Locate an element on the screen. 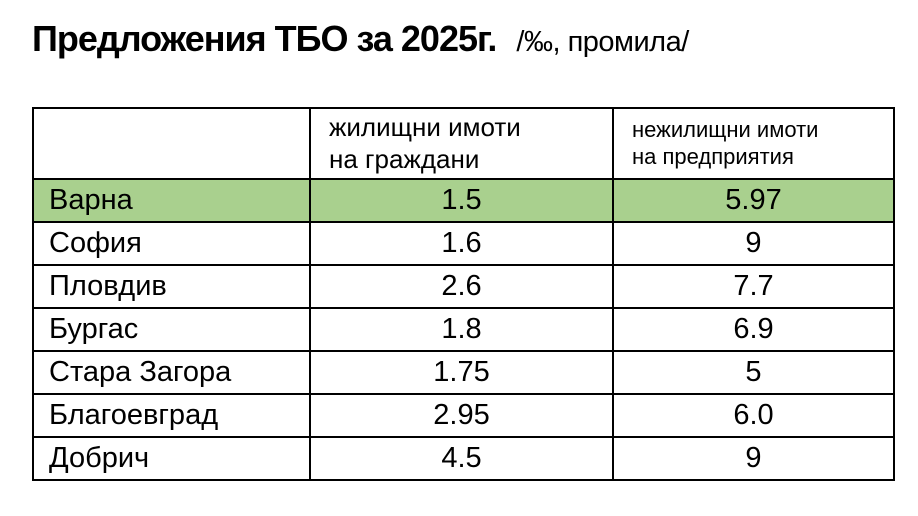 This screenshot has width=918, height=516. table-row-sofia: София 1.6 9 is located at coordinates (463, 243).